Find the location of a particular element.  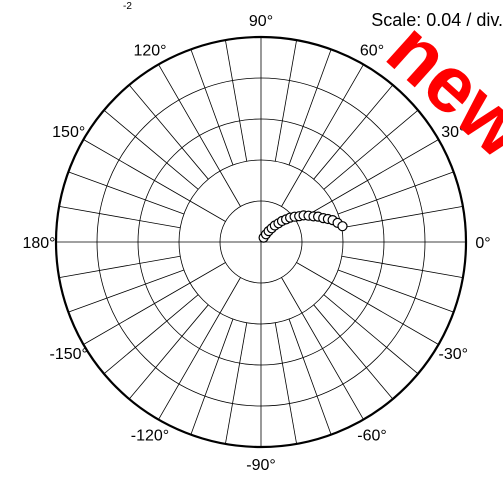

data-points is located at coordinates (303, 226).